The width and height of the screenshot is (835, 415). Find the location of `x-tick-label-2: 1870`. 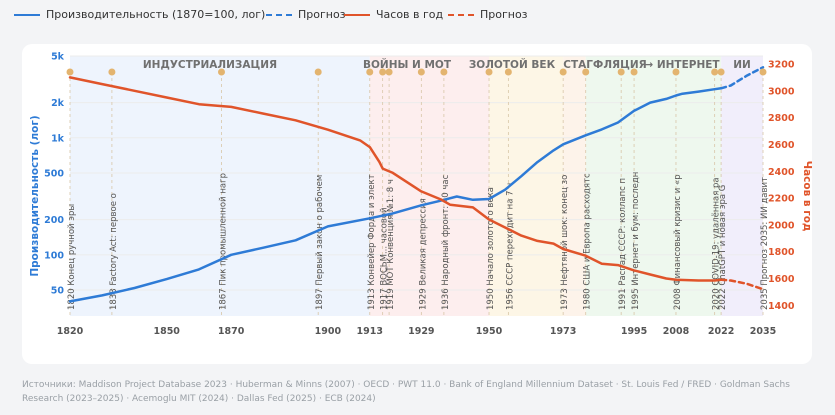

x-tick-label-2: 1870 is located at coordinates (231, 331).